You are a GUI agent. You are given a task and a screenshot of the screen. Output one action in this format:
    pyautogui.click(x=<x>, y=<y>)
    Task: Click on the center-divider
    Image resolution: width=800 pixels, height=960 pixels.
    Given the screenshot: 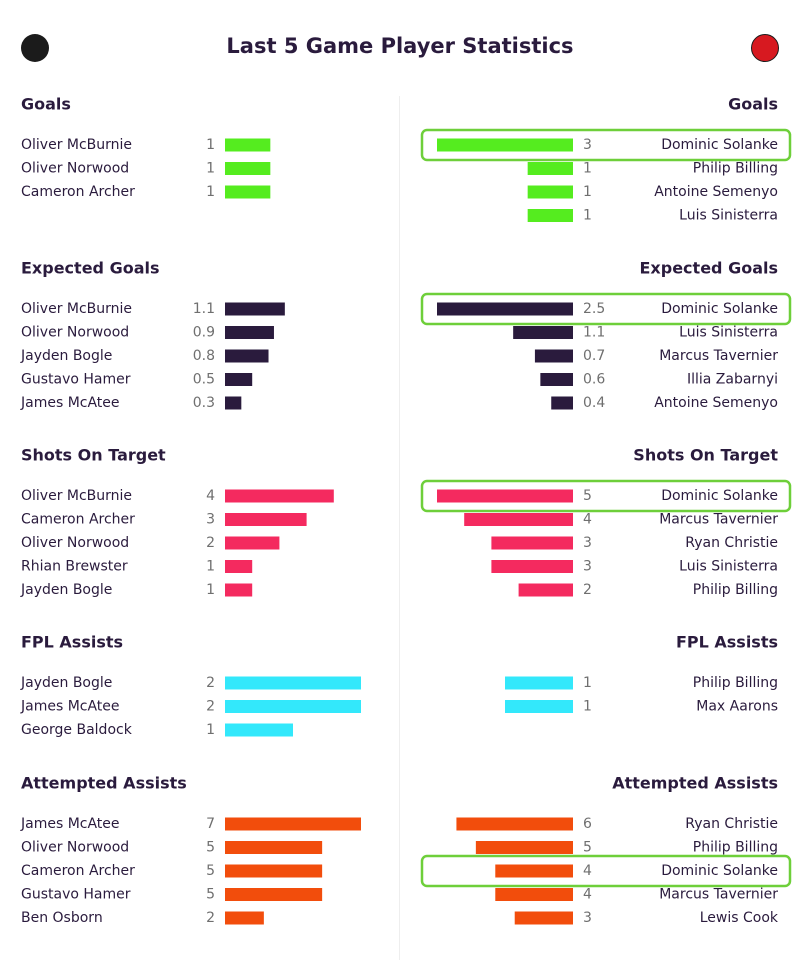 What is the action you would take?
    pyautogui.click(x=399, y=528)
    